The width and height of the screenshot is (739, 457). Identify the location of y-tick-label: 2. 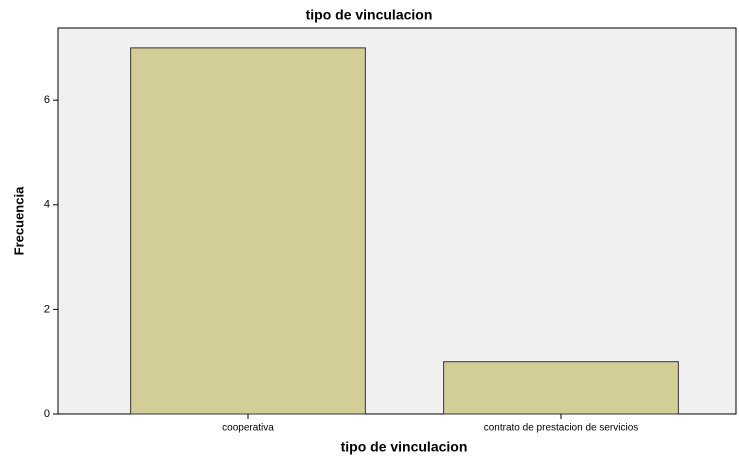
(47, 309).